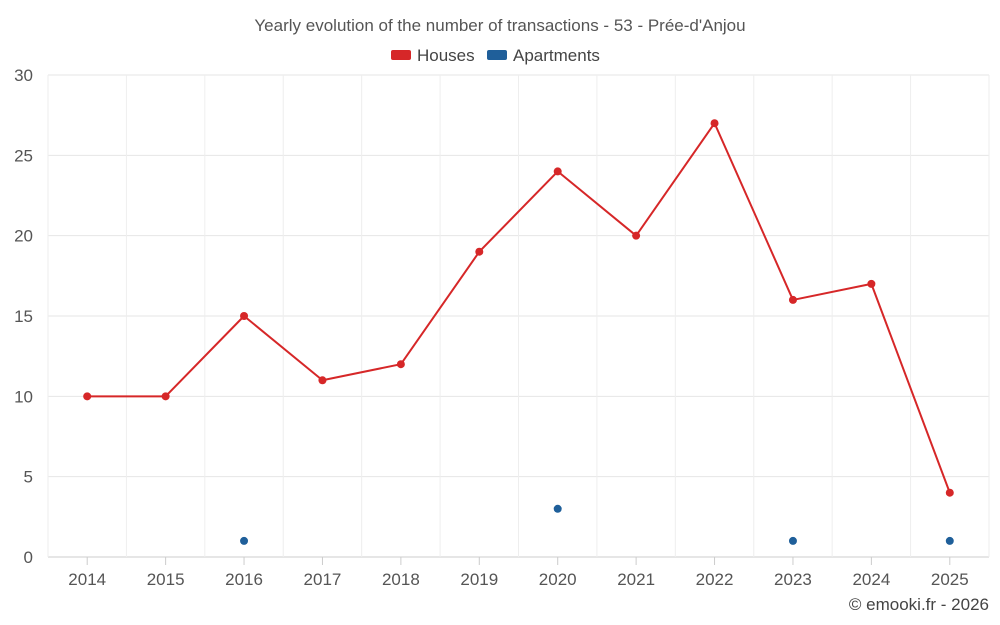 The height and width of the screenshot is (625, 1000). I want to click on point-houses-2023, so click(792, 299).